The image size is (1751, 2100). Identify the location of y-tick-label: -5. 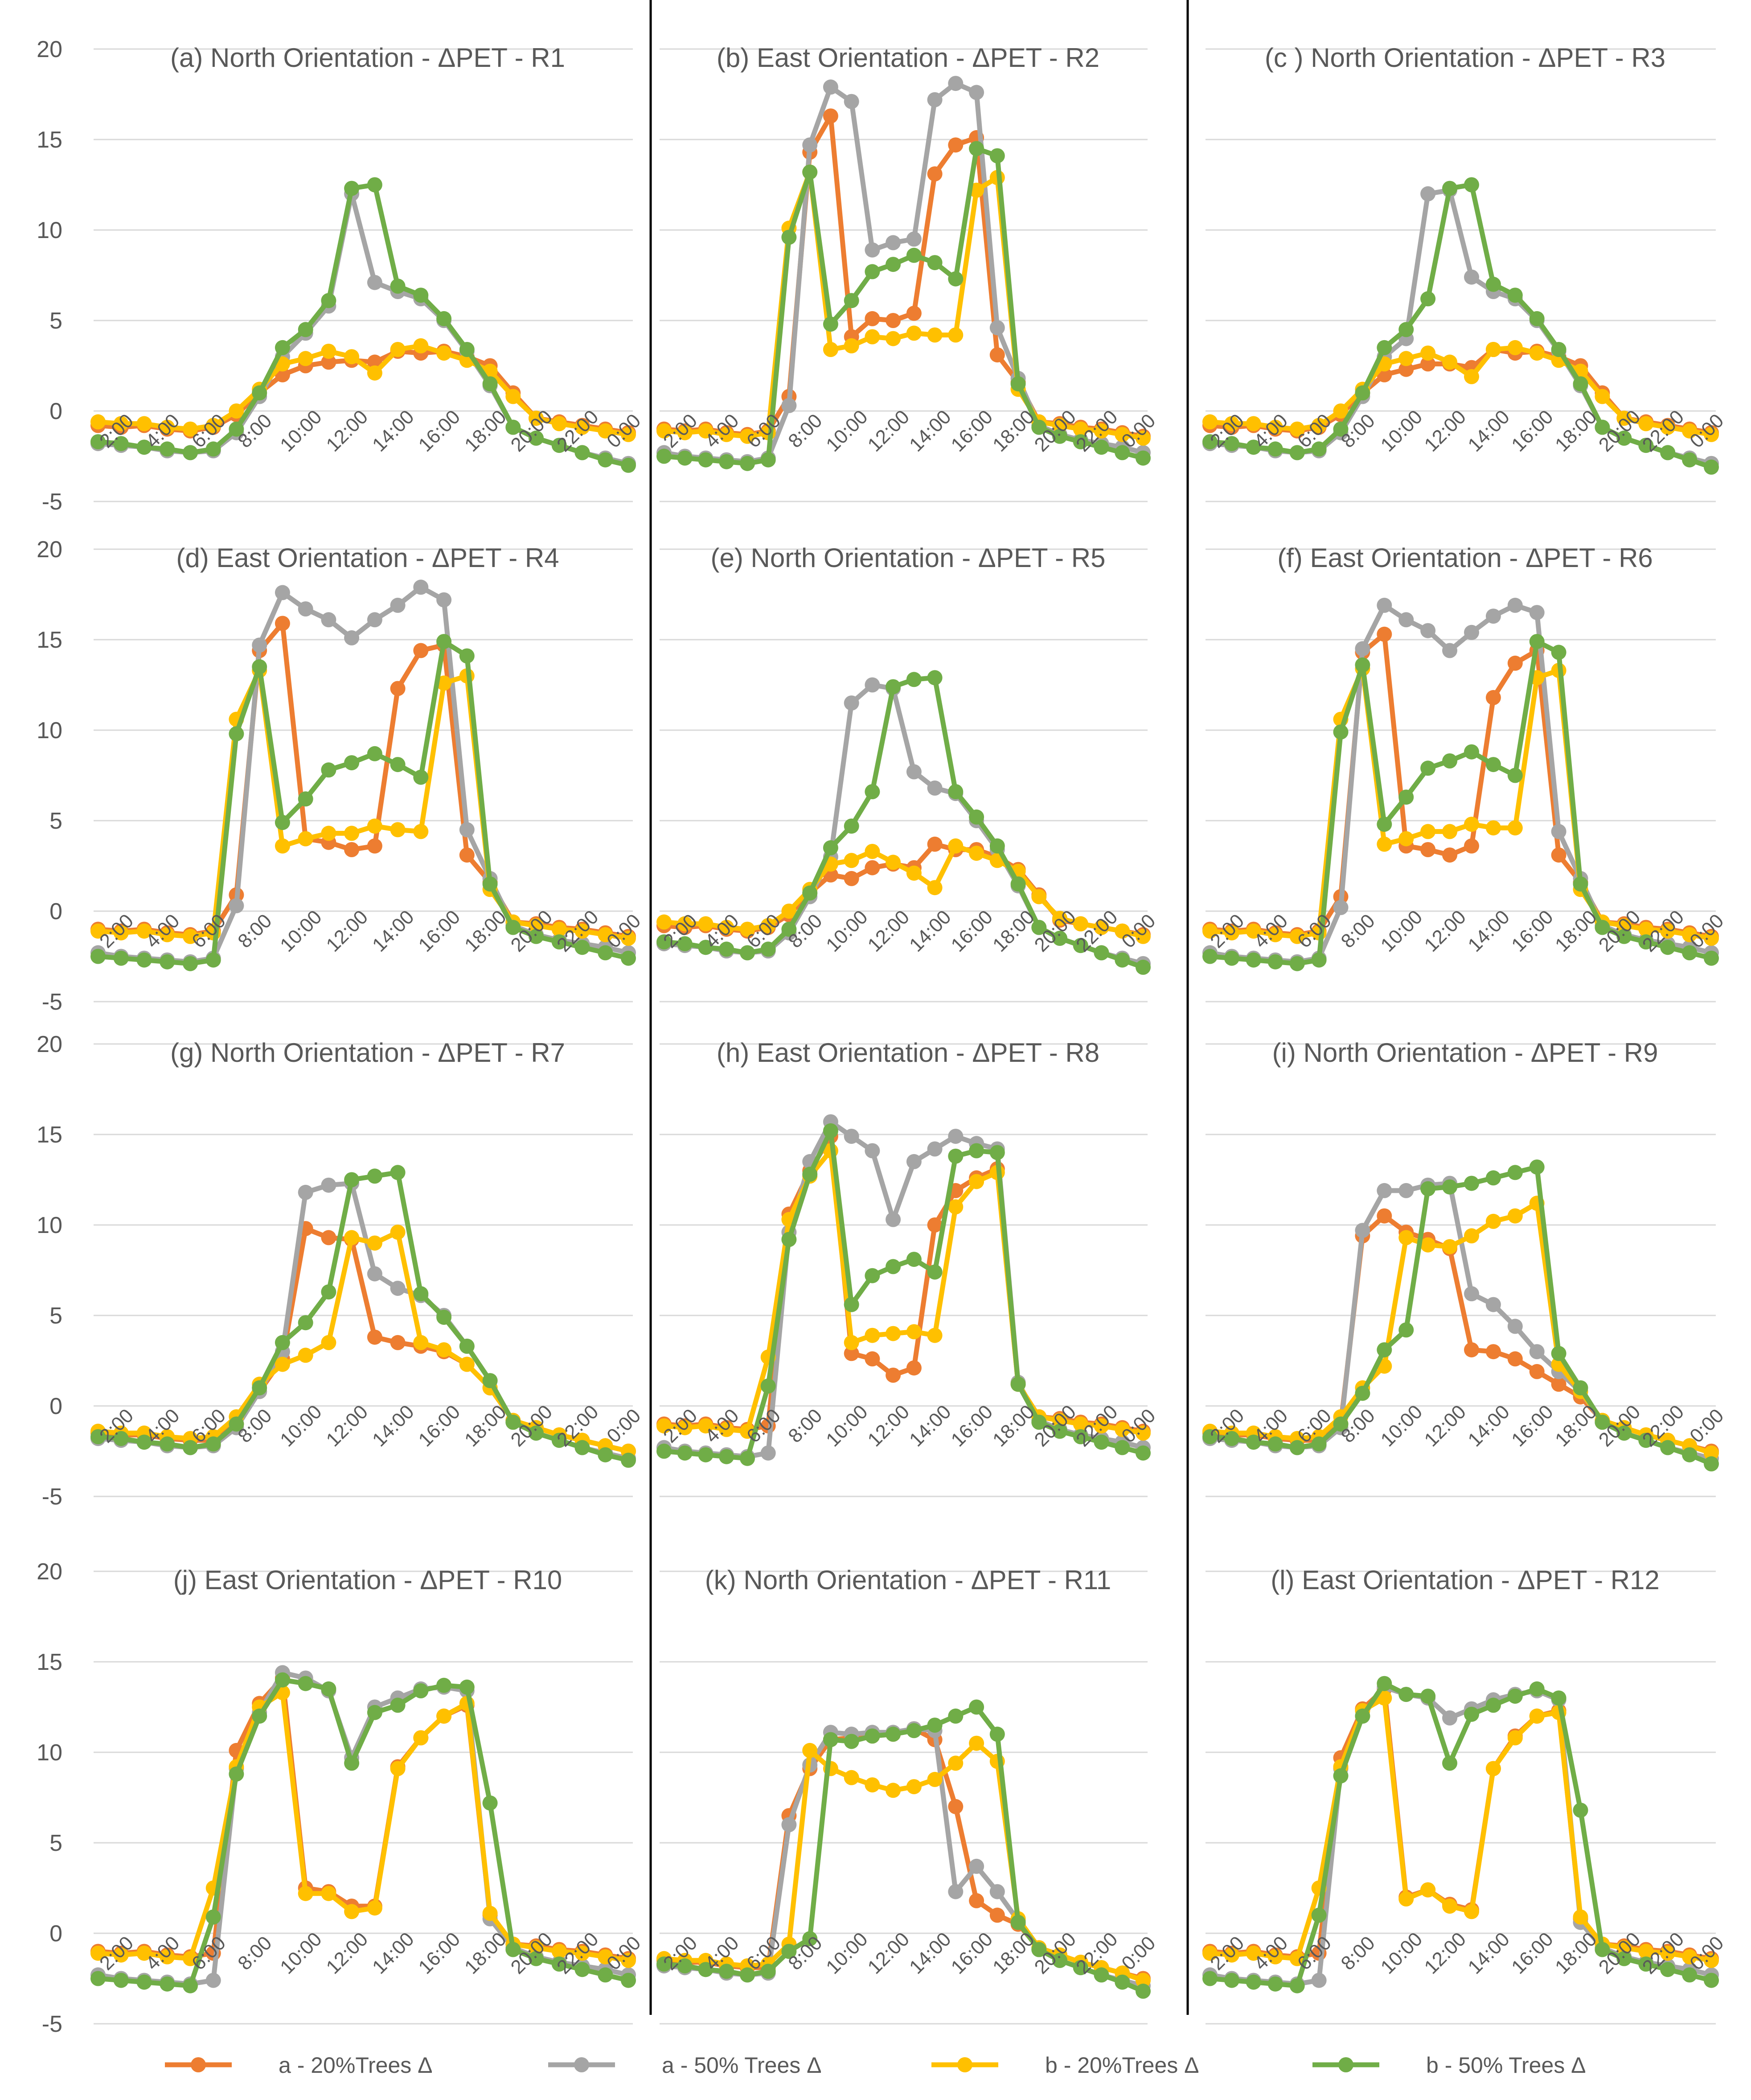
(52, 1497).